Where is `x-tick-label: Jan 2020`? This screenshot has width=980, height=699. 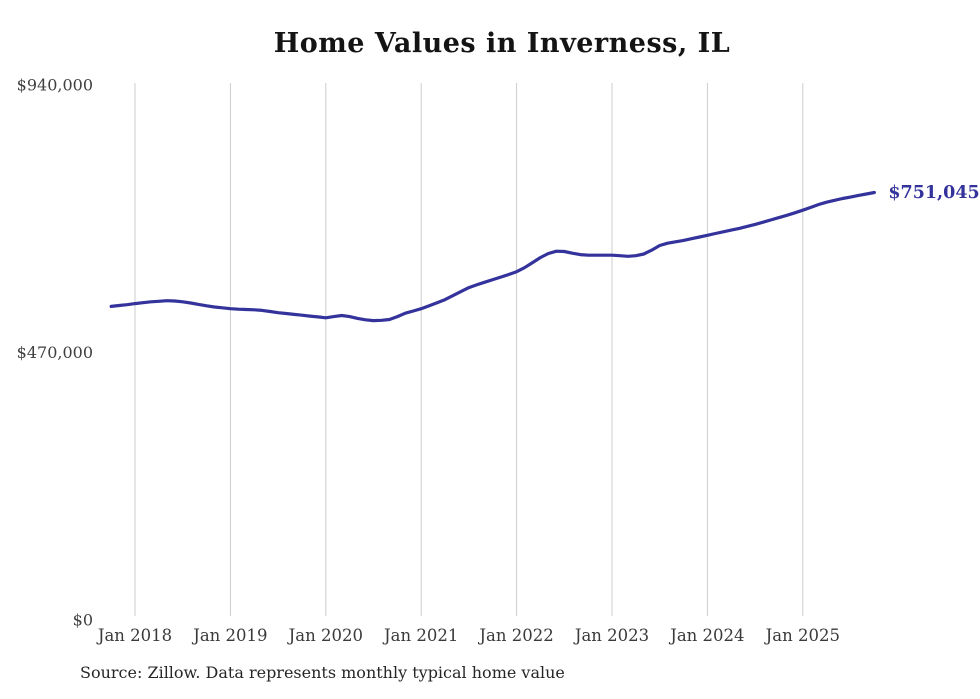
x-tick-label: Jan 2020 is located at coordinates (325, 635).